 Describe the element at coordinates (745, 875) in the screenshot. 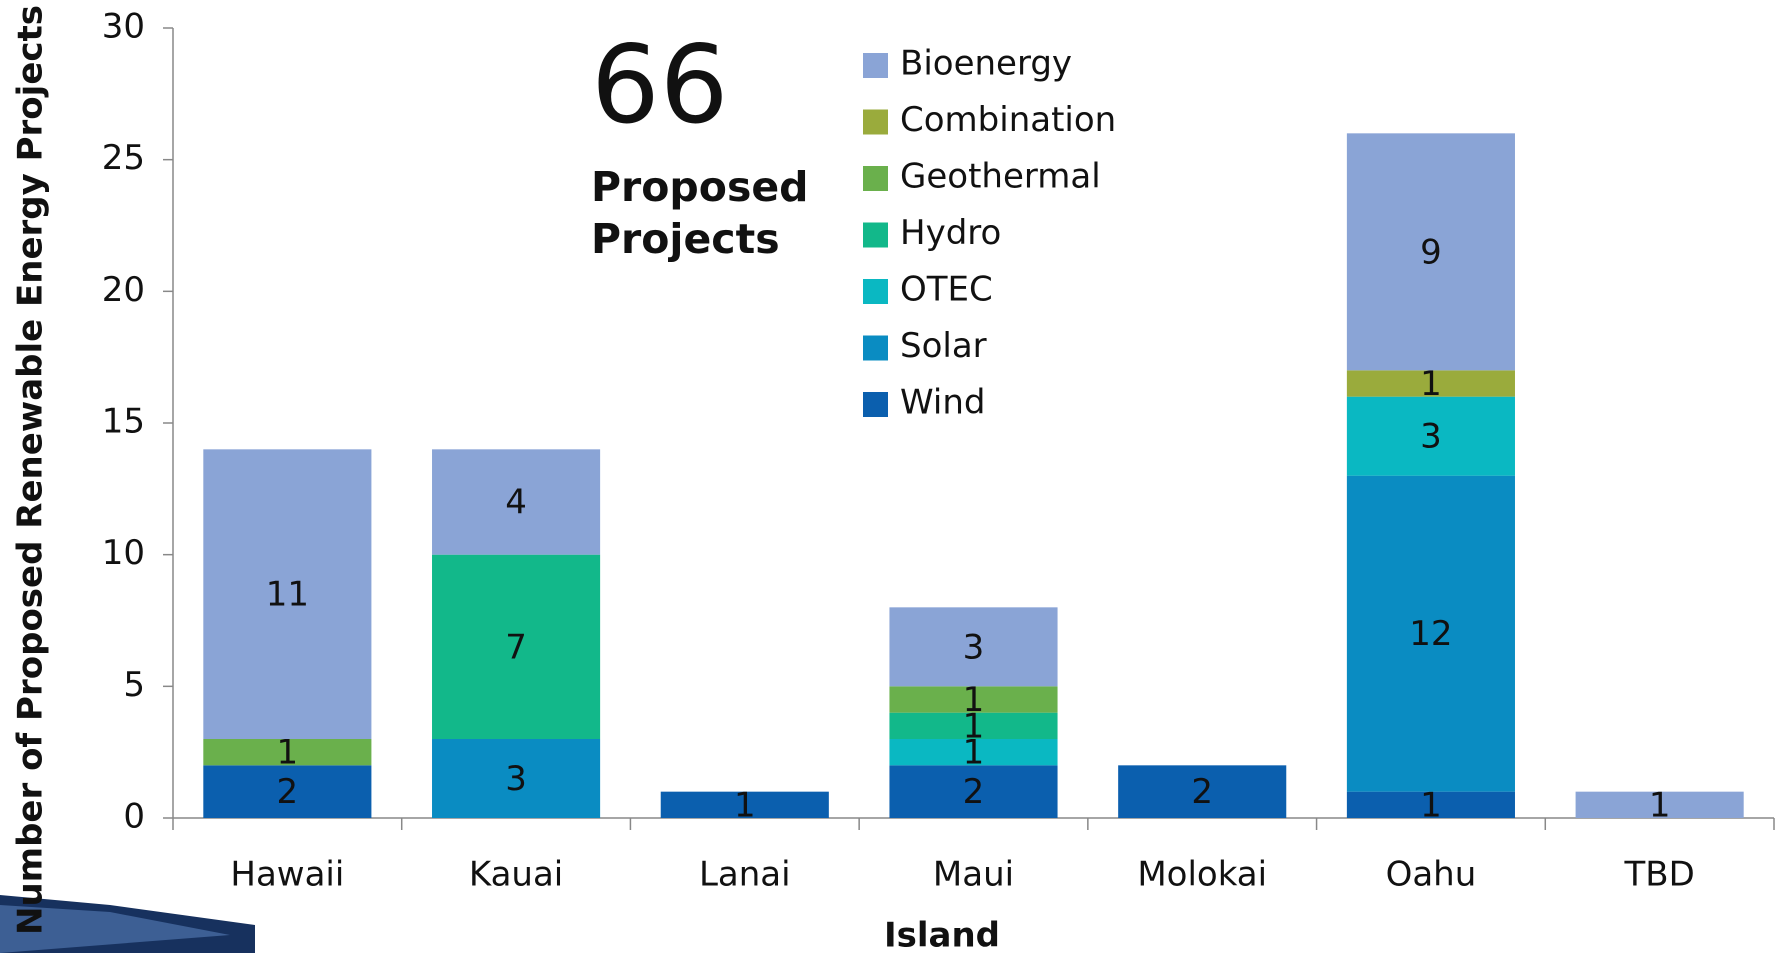

I see `x-tick-label: Lanai` at that location.